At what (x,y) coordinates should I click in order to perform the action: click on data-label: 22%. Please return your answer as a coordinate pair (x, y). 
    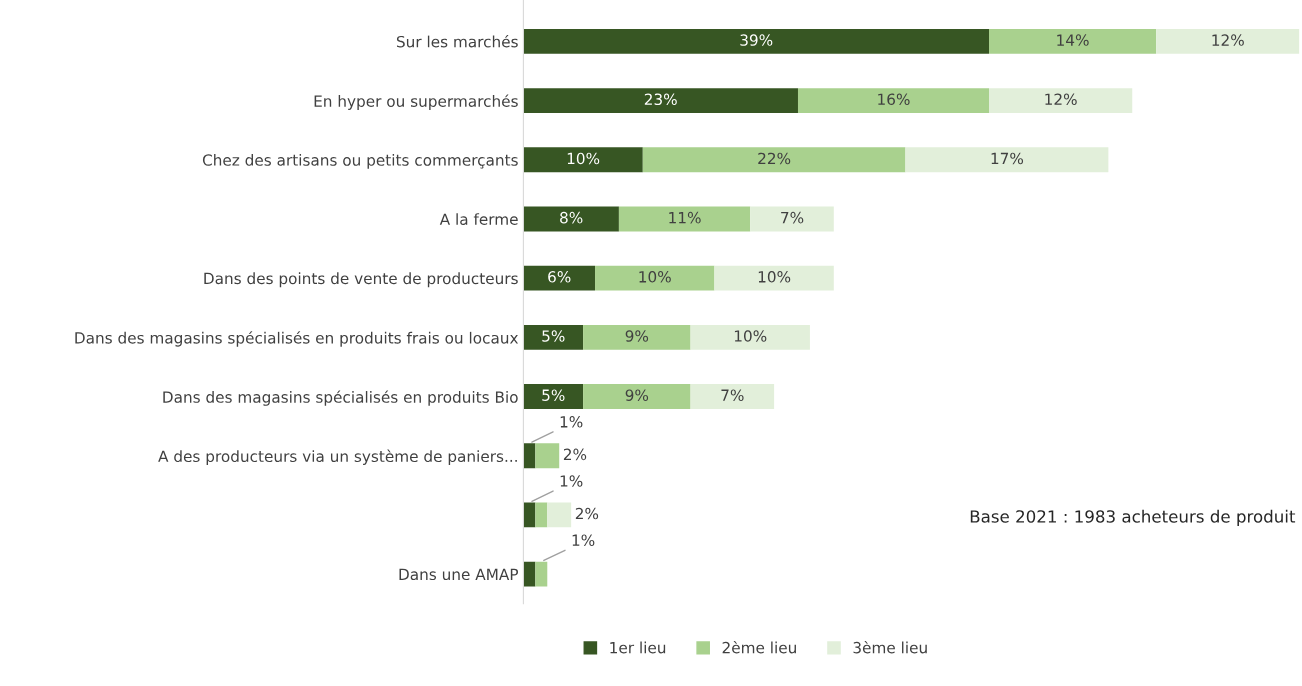
    Looking at the image, I should click on (774, 158).